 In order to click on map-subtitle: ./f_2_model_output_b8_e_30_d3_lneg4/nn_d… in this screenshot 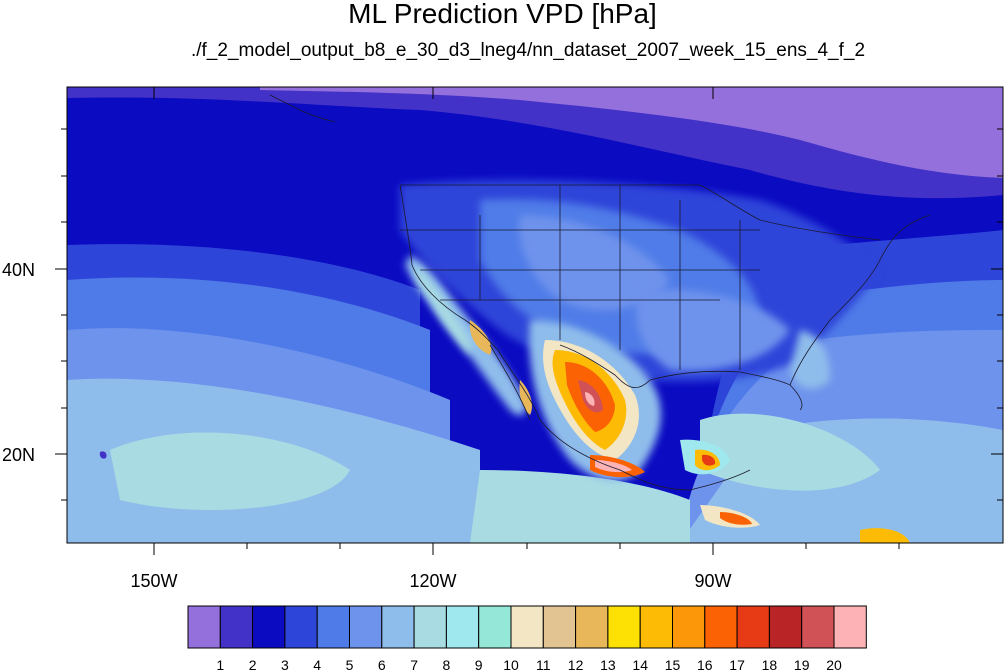, I will do `click(528, 50)`.